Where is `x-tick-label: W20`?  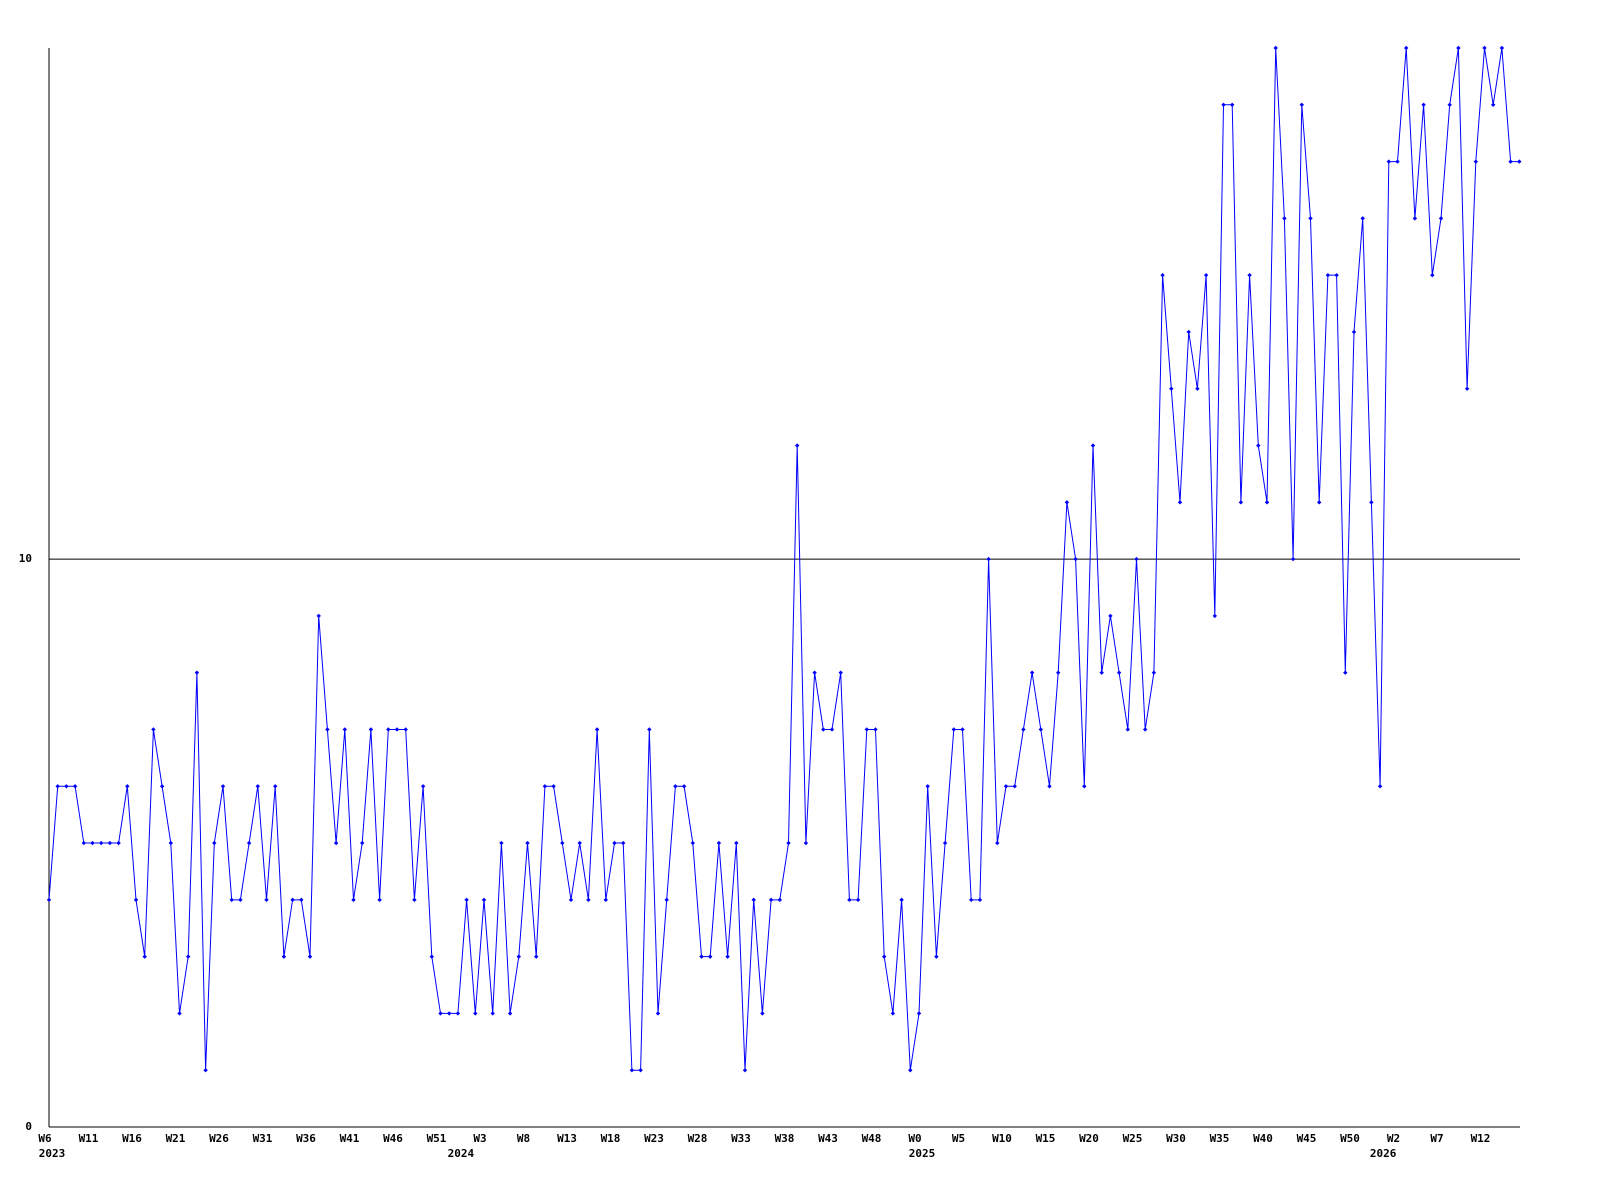 x-tick-label: W20 is located at coordinates (1089, 1138).